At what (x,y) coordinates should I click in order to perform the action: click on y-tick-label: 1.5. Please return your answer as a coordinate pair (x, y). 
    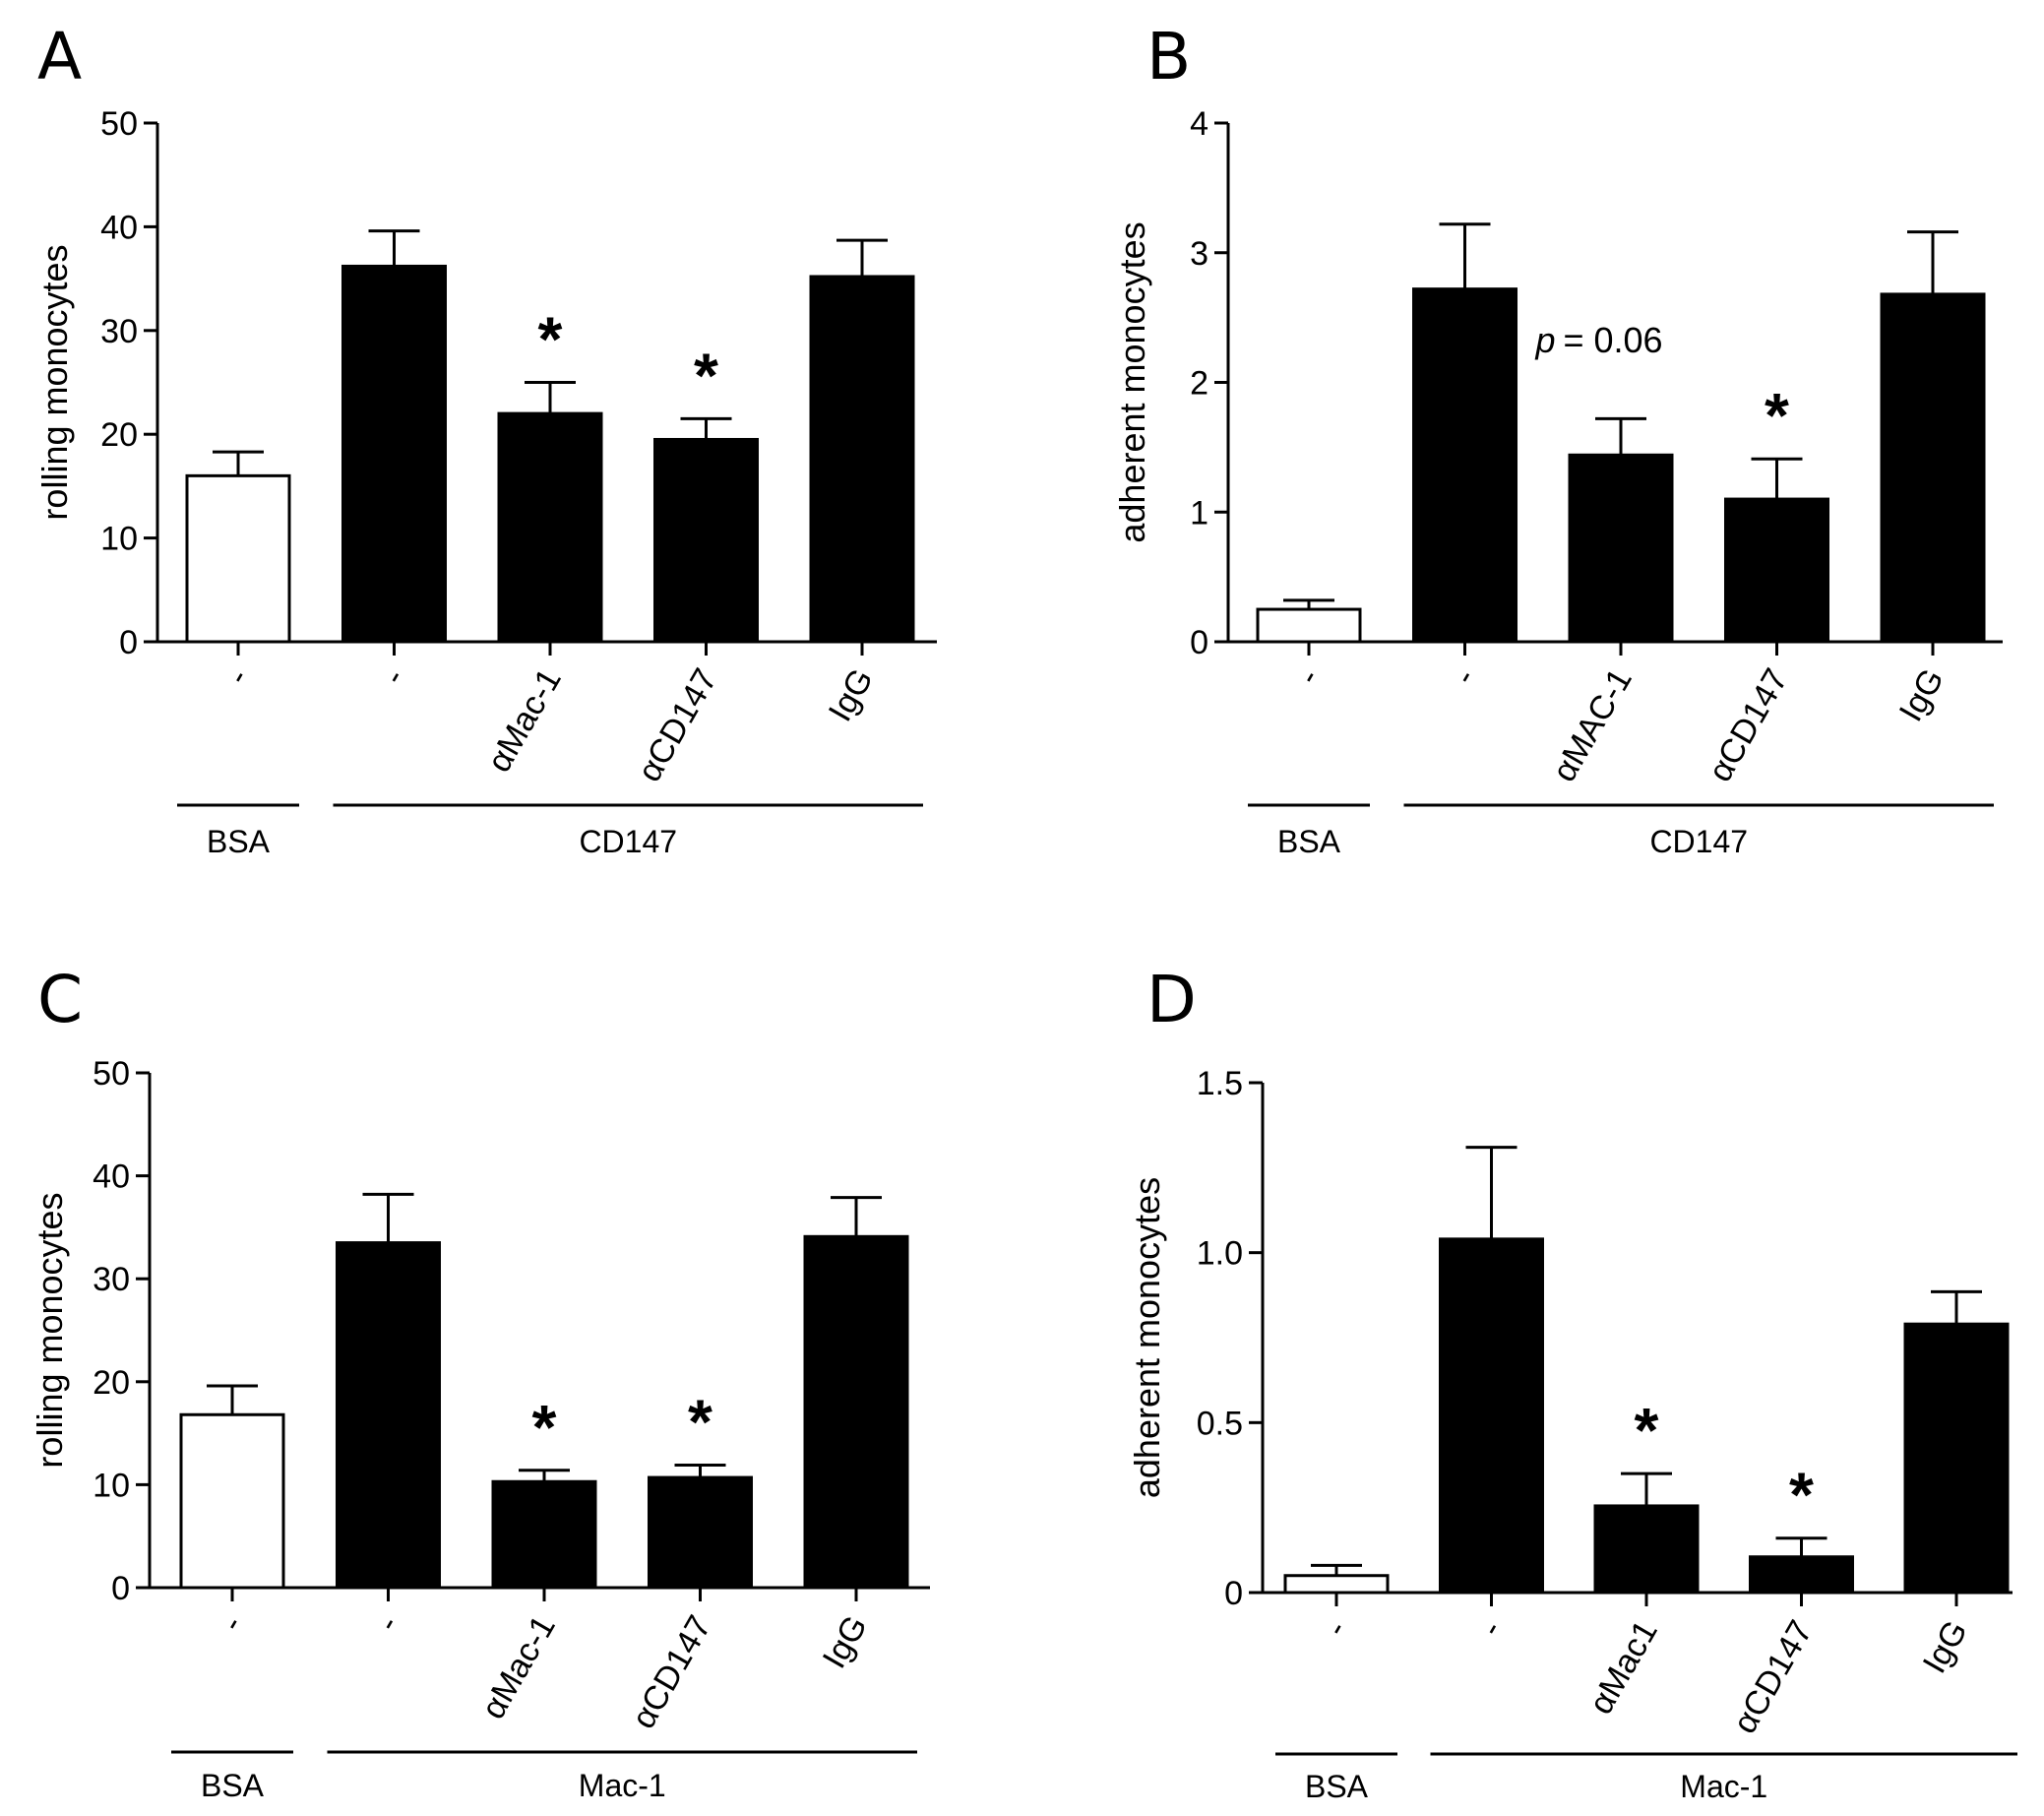
    Looking at the image, I should click on (1220, 1084).